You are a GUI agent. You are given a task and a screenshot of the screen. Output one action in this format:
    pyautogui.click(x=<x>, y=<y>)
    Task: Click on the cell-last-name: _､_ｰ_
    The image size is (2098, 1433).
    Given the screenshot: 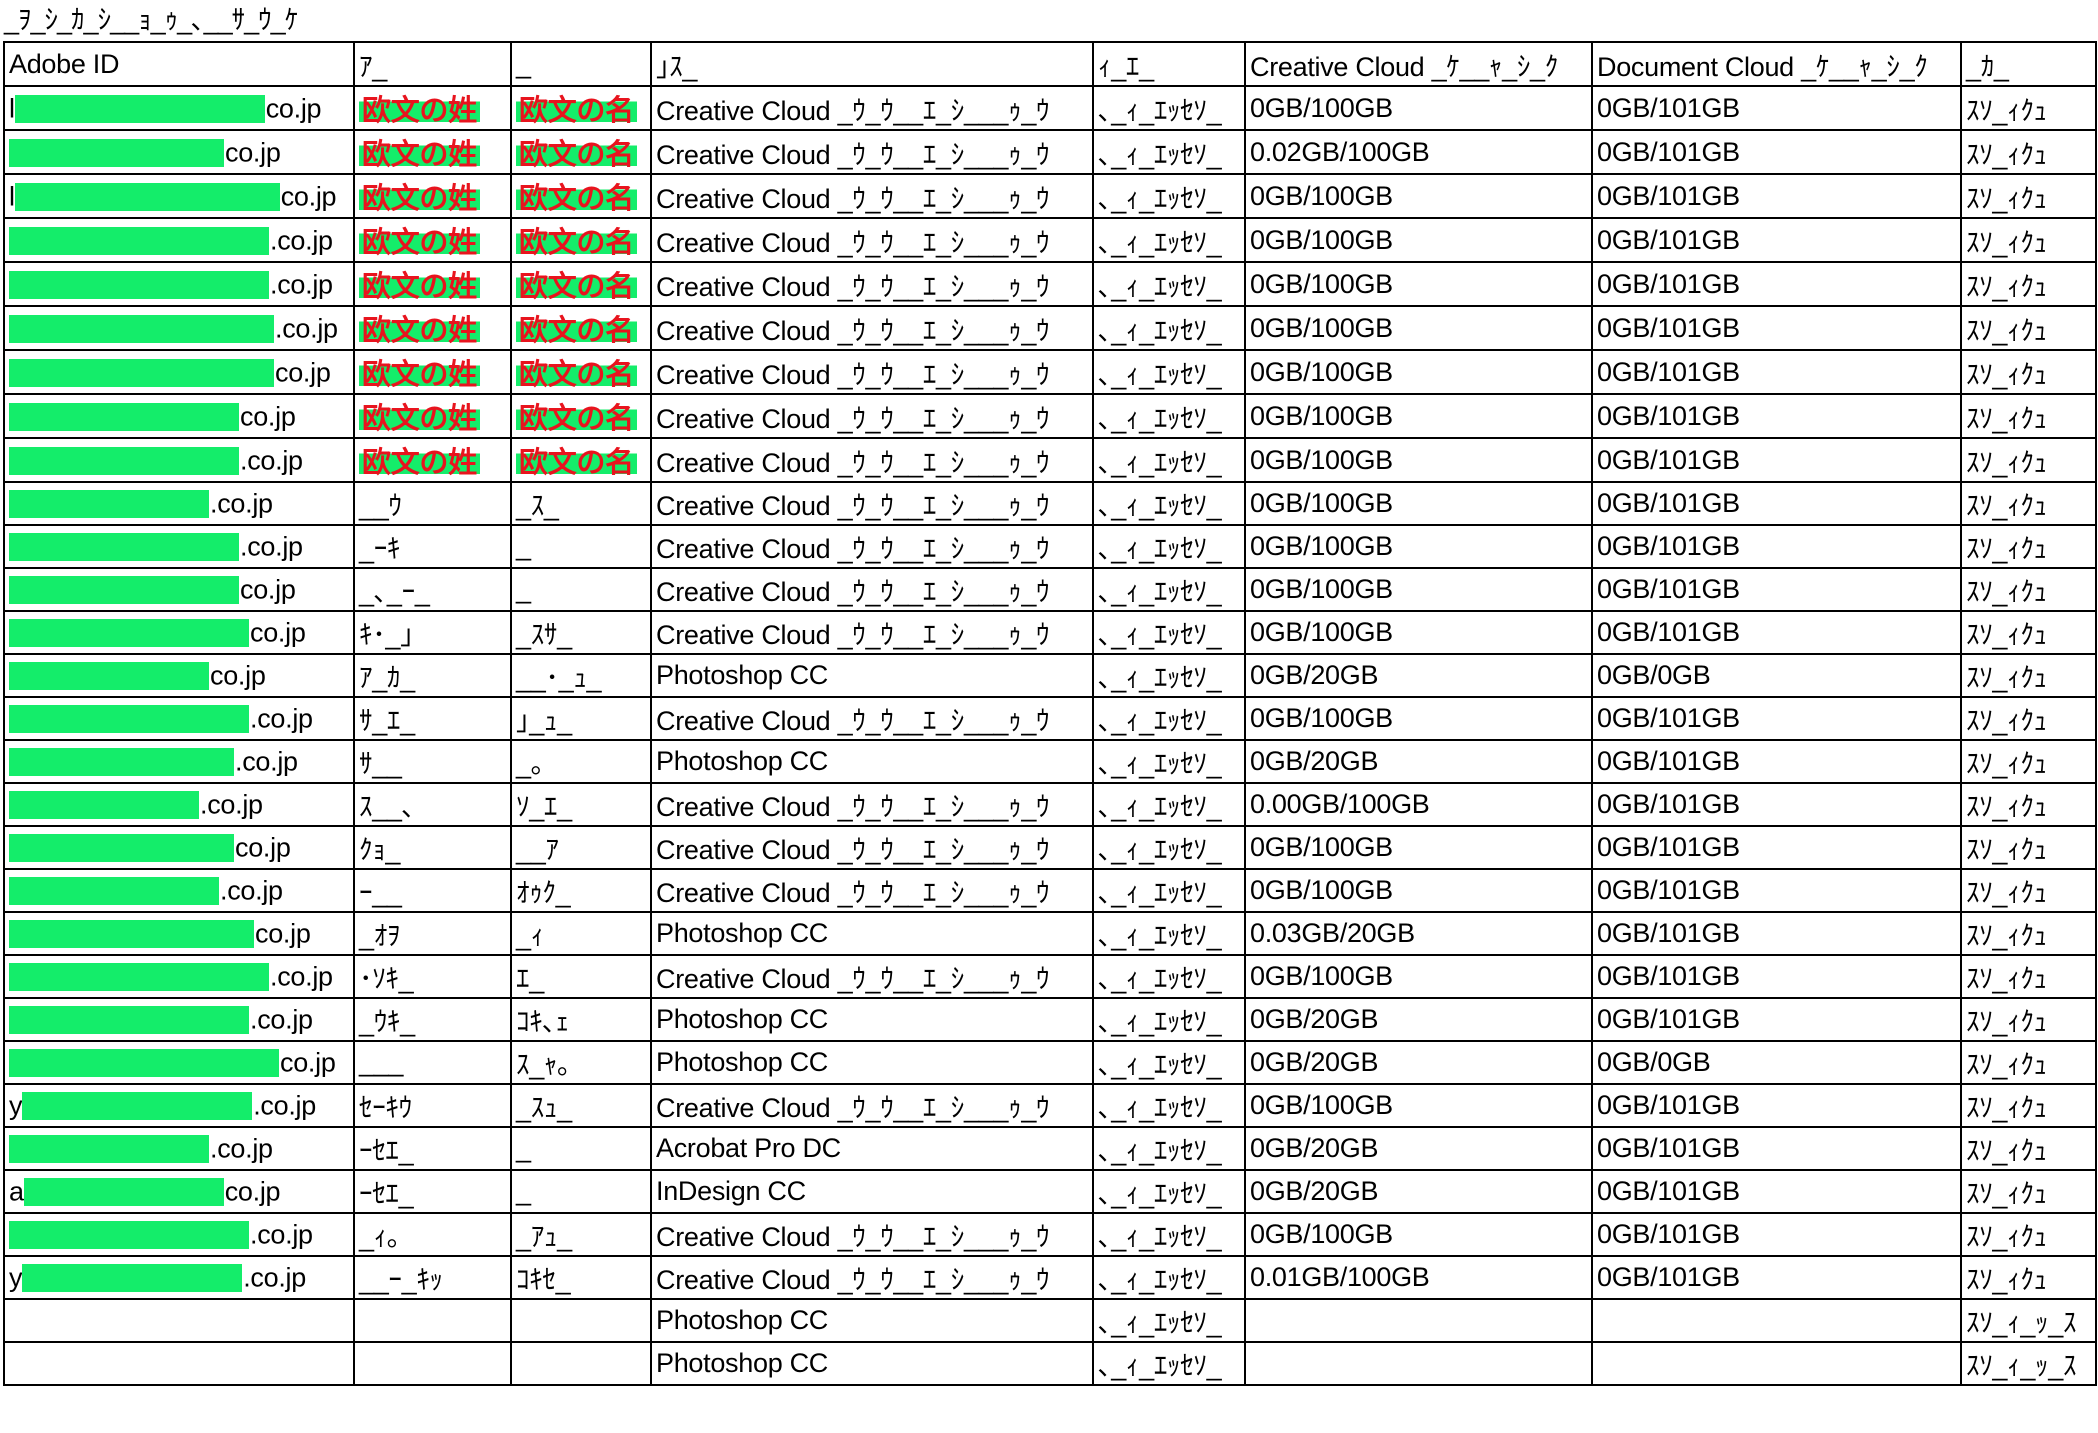 What is the action you would take?
    pyautogui.click(x=432, y=589)
    